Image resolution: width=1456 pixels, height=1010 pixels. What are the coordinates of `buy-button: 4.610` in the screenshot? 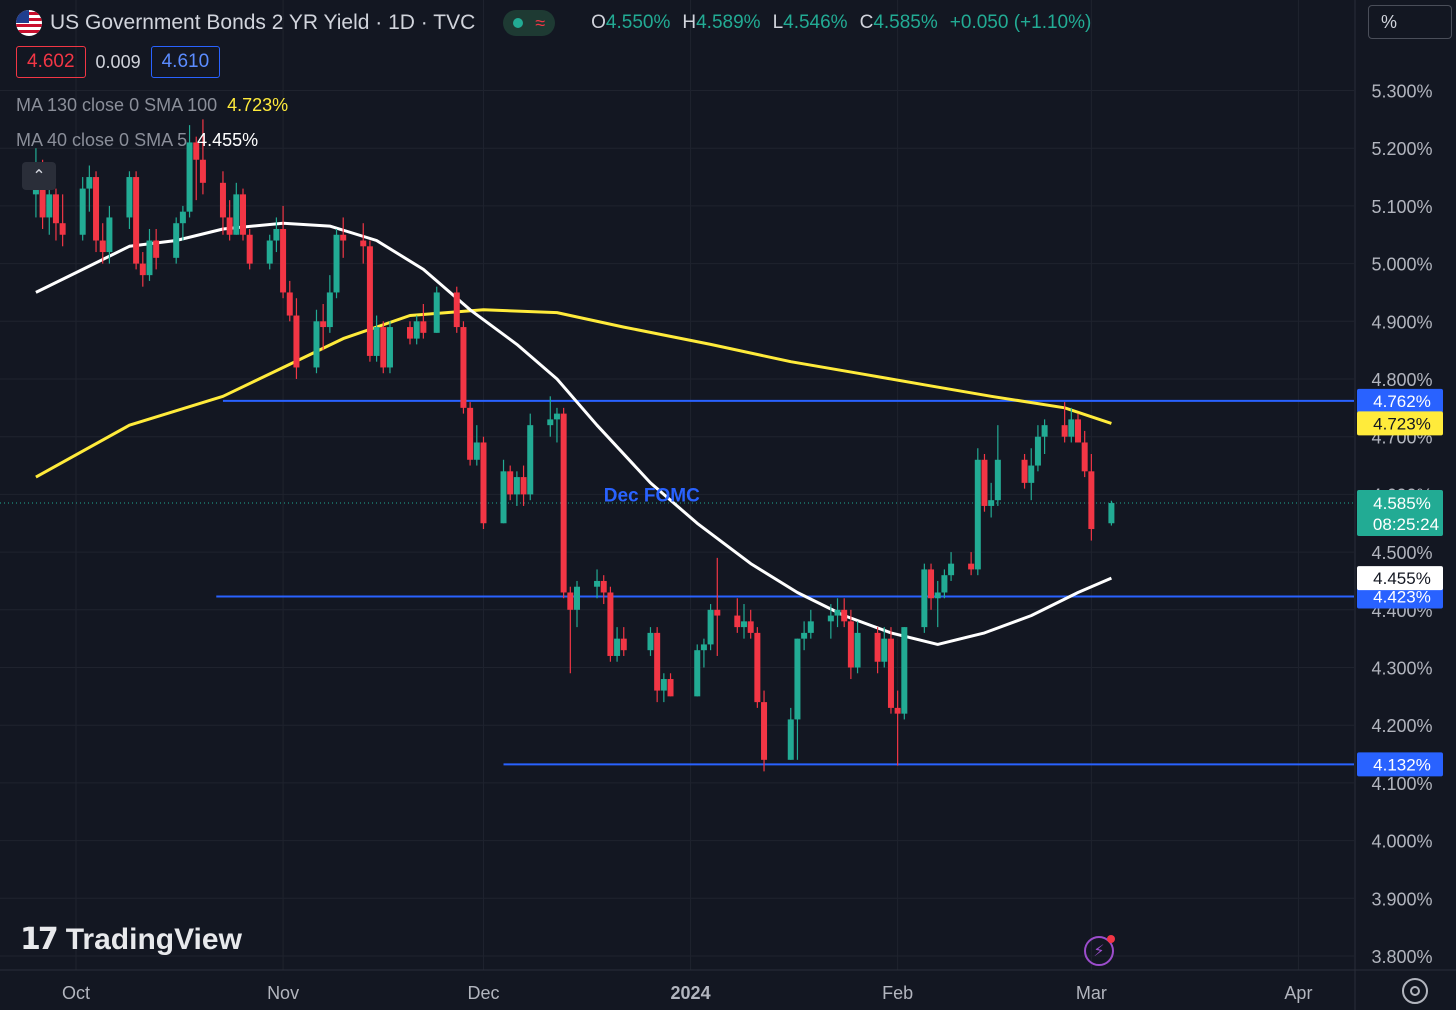 It's located at (185, 62).